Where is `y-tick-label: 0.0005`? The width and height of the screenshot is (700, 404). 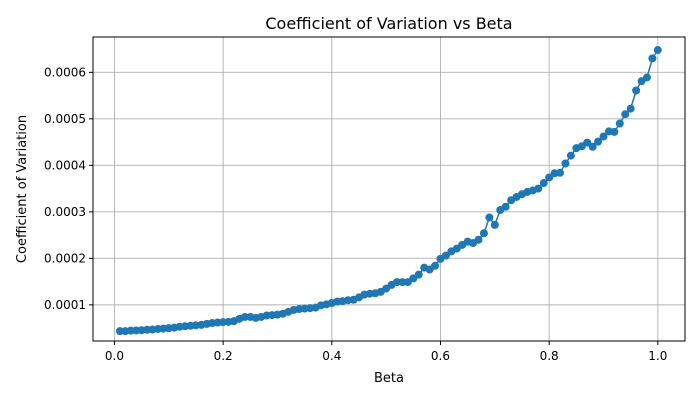 y-tick-label: 0.0005 is located at coordinates (65, 119).